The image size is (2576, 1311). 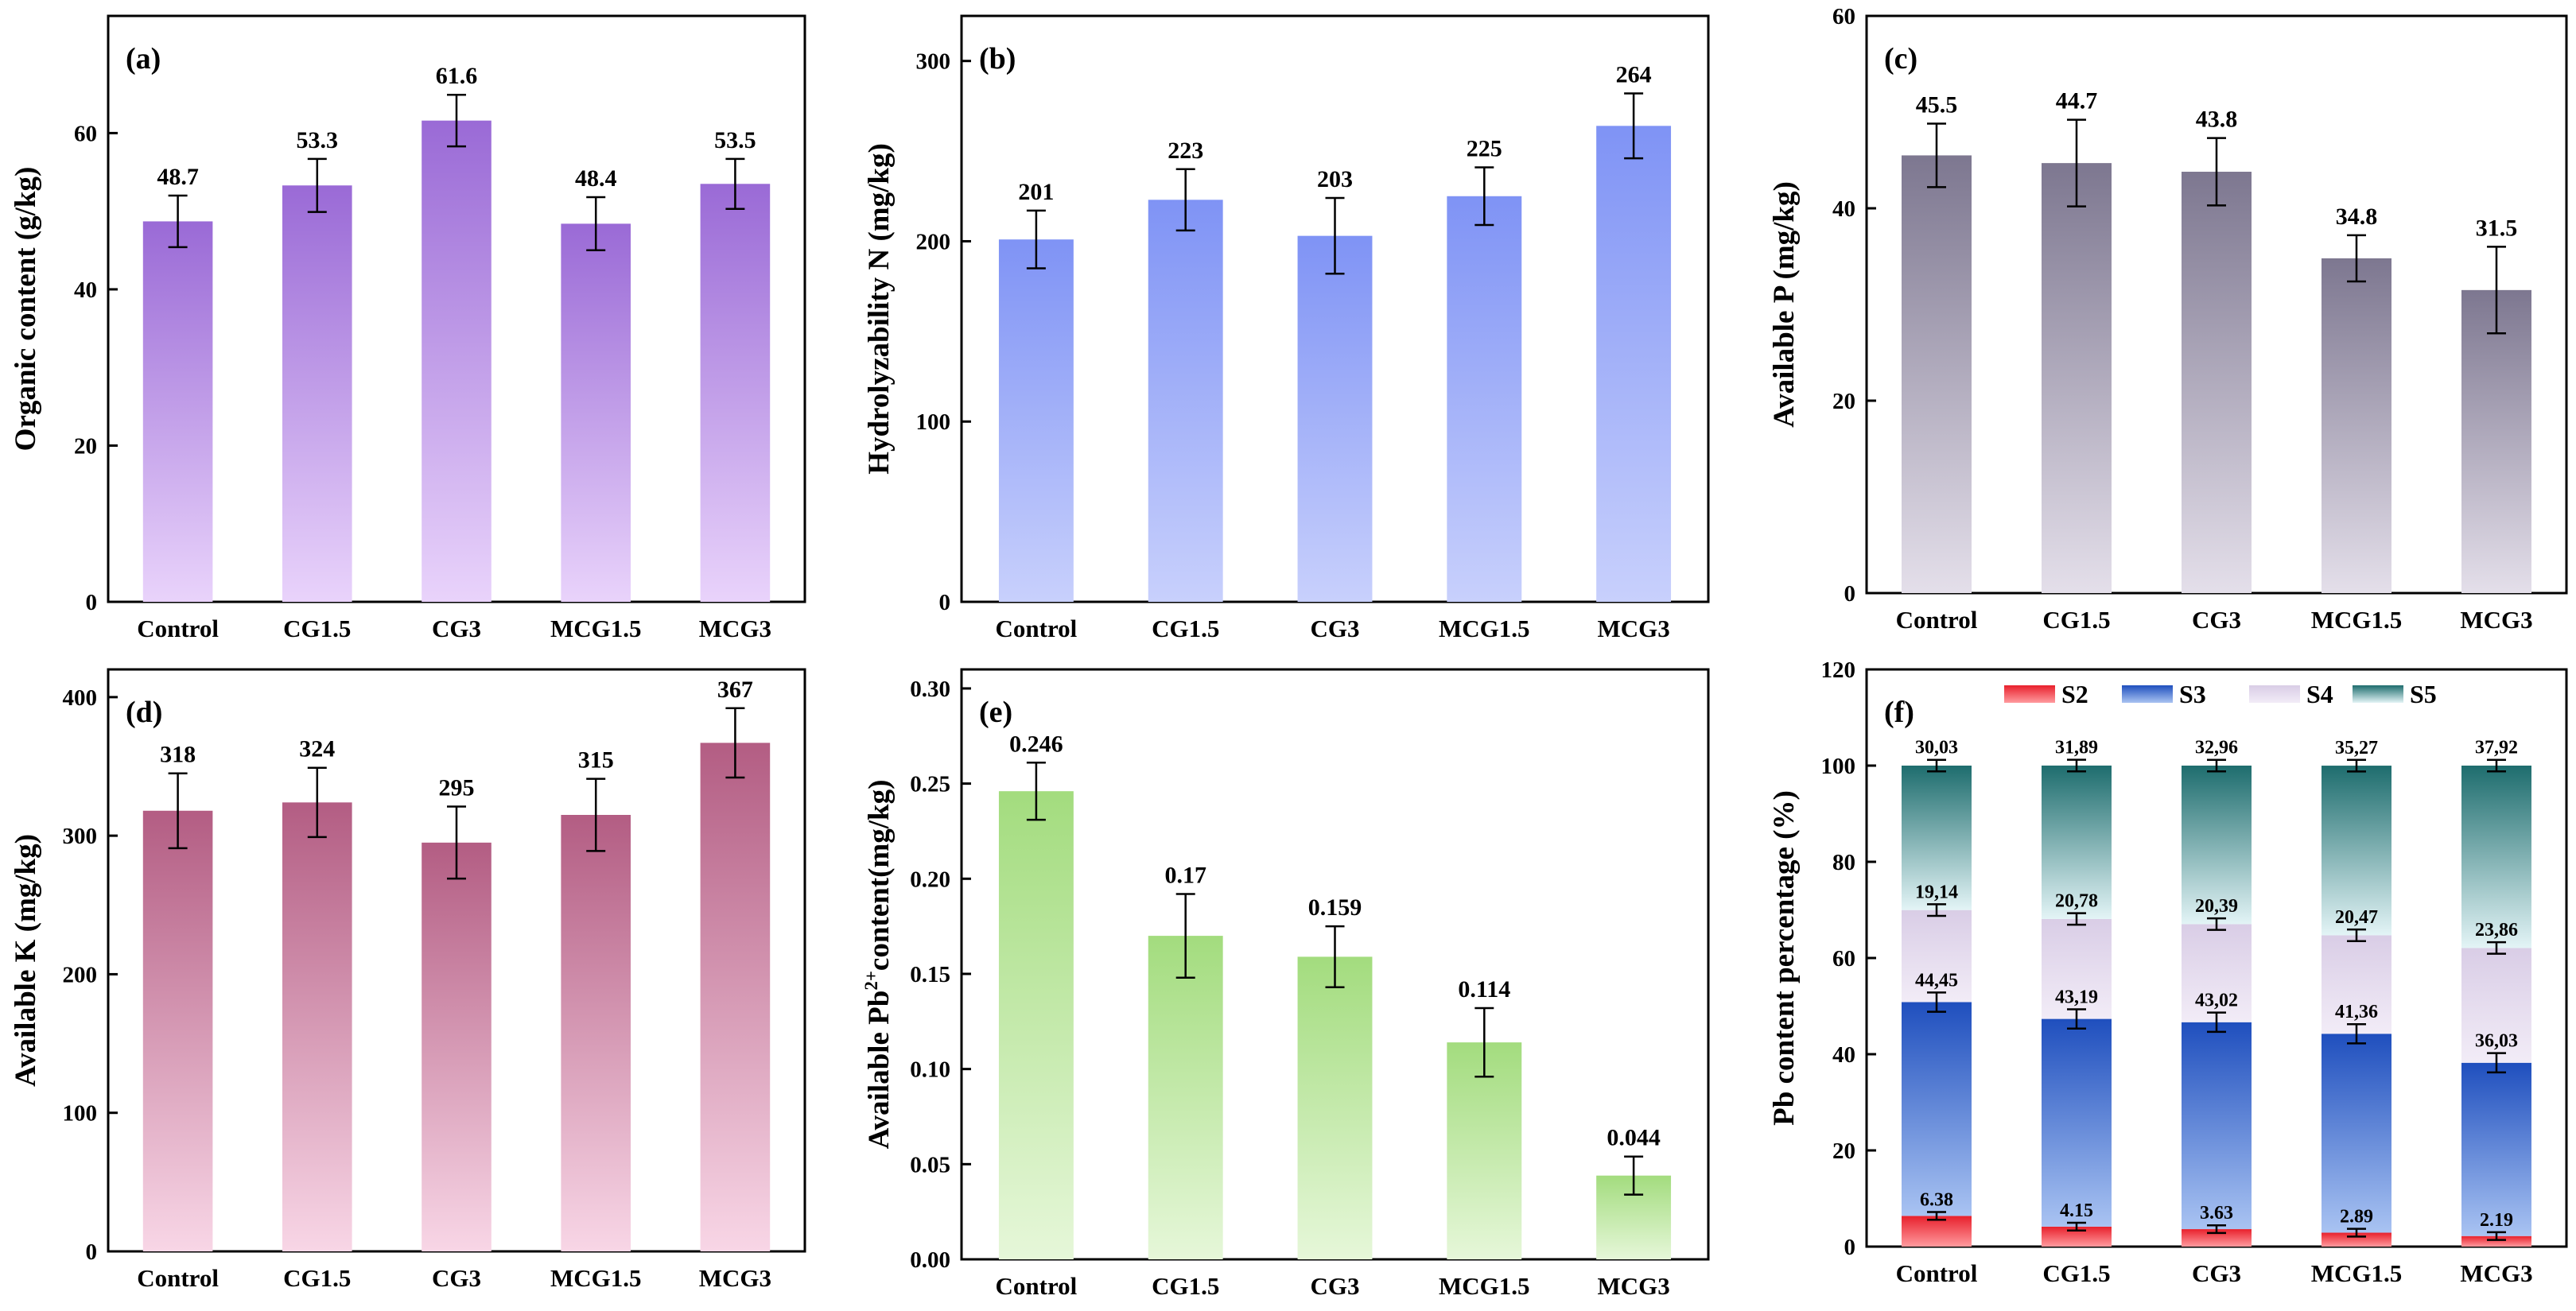 What do you see at coordinates (2356, 748) in the screenshot?
I see `data-label: 35,27` at bounding box center [2356, 748].